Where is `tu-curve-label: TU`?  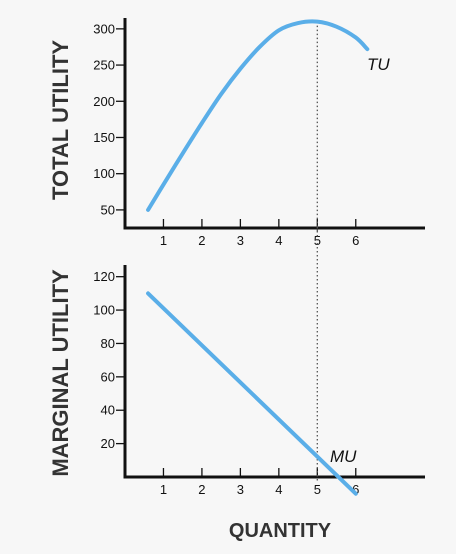 tu-curve-label: TU is located at coordinates (378, 64).